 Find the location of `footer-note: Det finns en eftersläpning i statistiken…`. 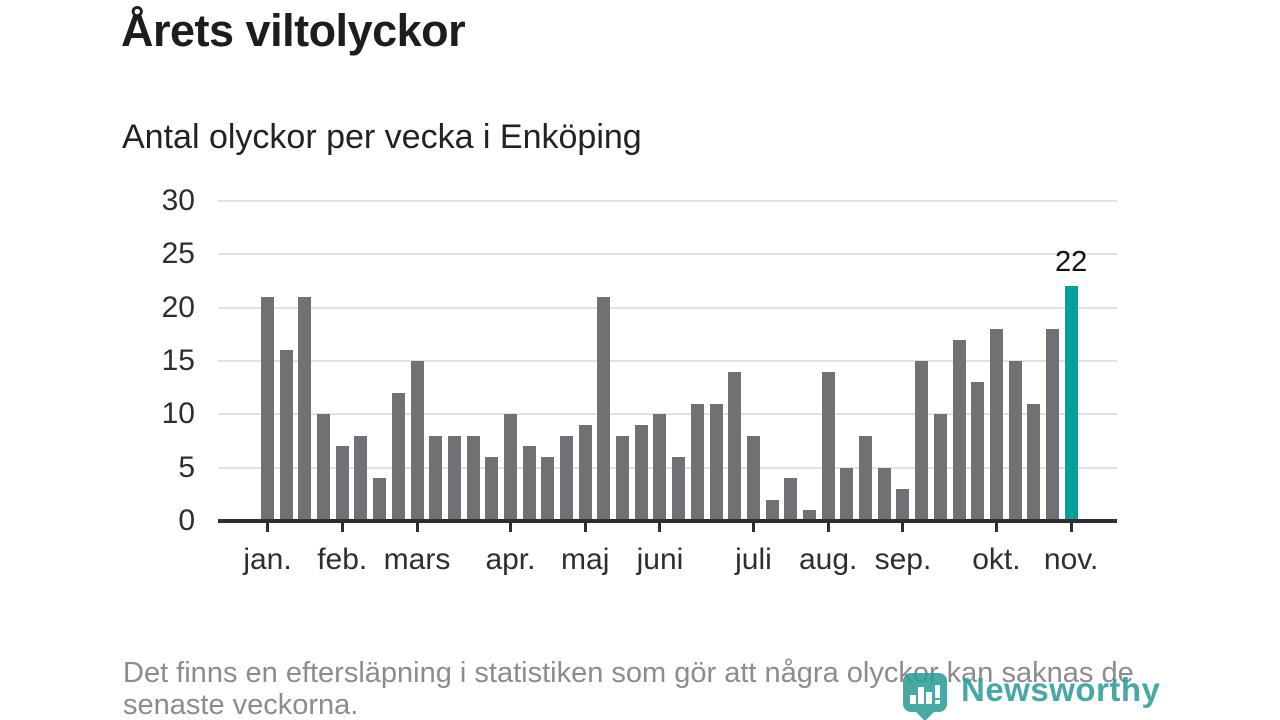

footer-note: Det finns en eftersläpning i statistiken… is located at coordinates (628, 688).